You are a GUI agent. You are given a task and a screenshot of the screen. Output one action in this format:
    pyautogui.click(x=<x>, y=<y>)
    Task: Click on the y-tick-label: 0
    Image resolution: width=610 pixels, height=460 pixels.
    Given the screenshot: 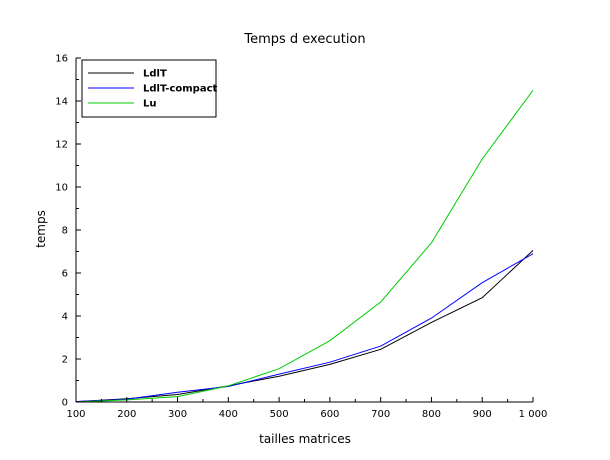 What is the action you would take?
    pyautogui.click(x=65, y=403)
    